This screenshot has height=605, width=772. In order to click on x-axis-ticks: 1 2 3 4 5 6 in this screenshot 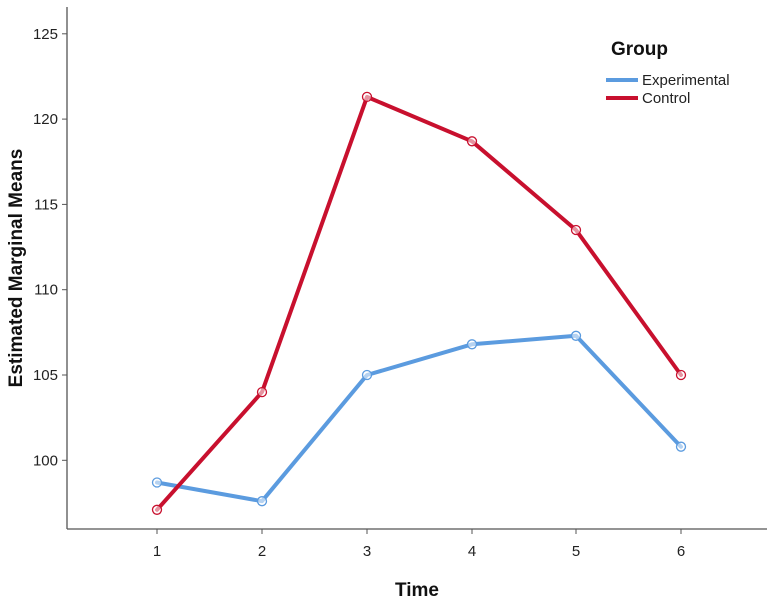, I will do `click(419, 544)`.